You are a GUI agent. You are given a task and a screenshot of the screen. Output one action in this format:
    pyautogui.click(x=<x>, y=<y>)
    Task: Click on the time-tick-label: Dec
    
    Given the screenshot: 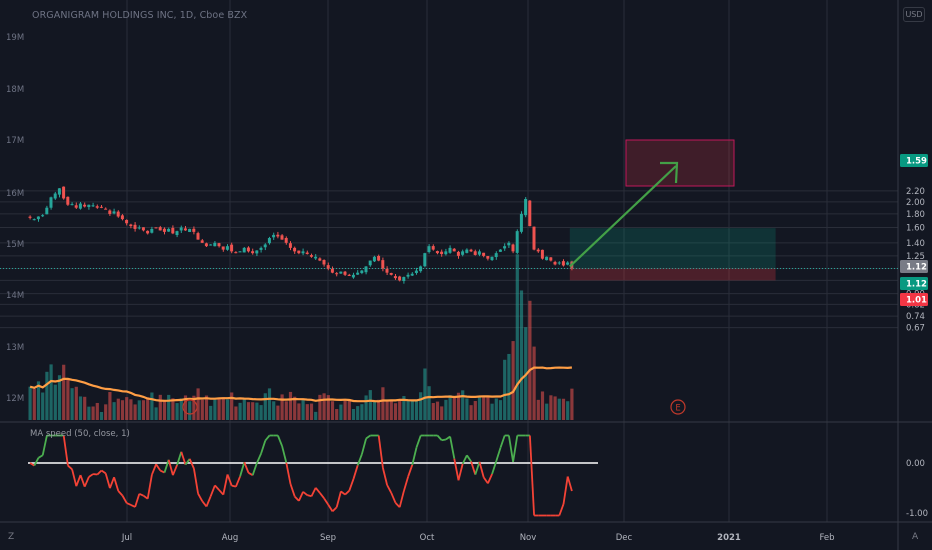 What is the action you would take?
    pyautogui.click(x=624, y=538)
    